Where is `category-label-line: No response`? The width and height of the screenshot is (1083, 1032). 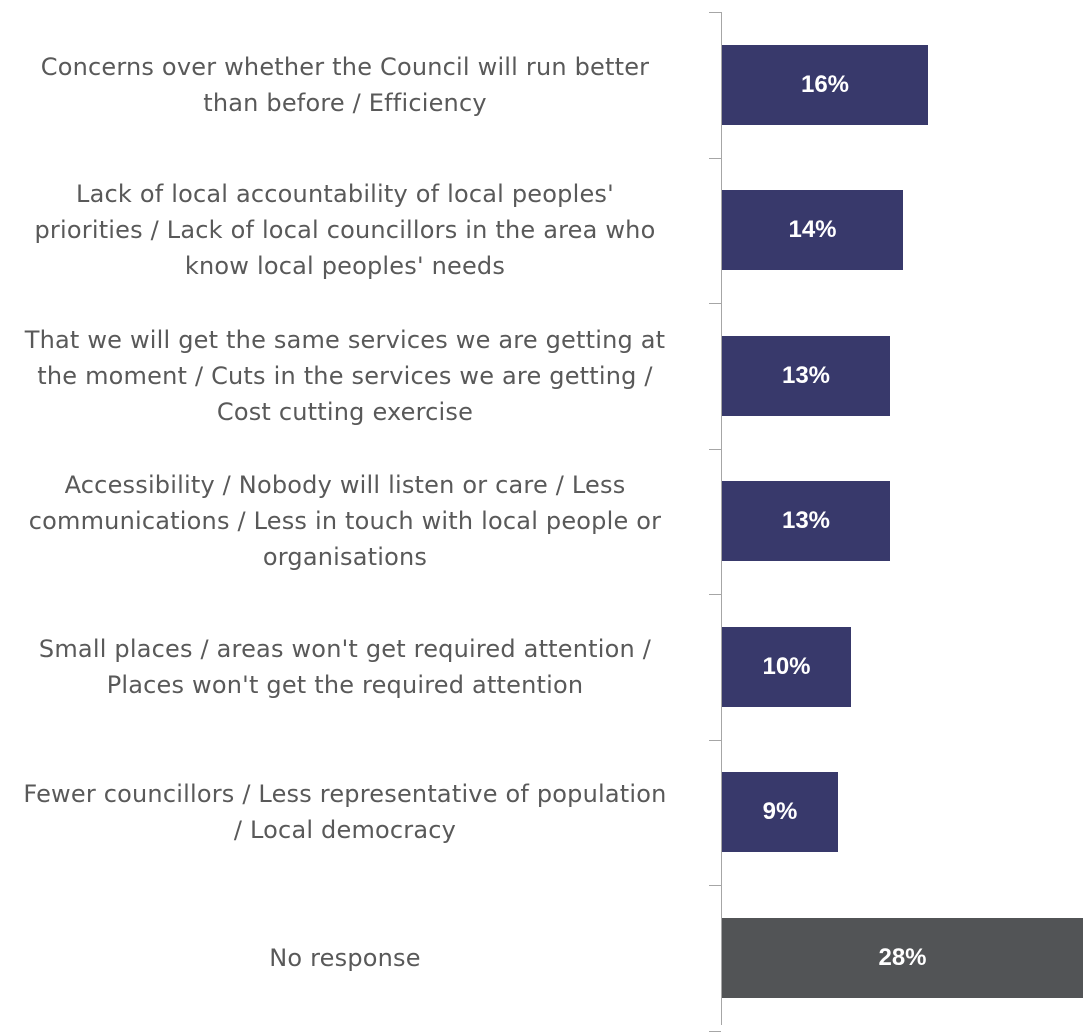 category-label-line: No response is located at coordinates (345, 958).